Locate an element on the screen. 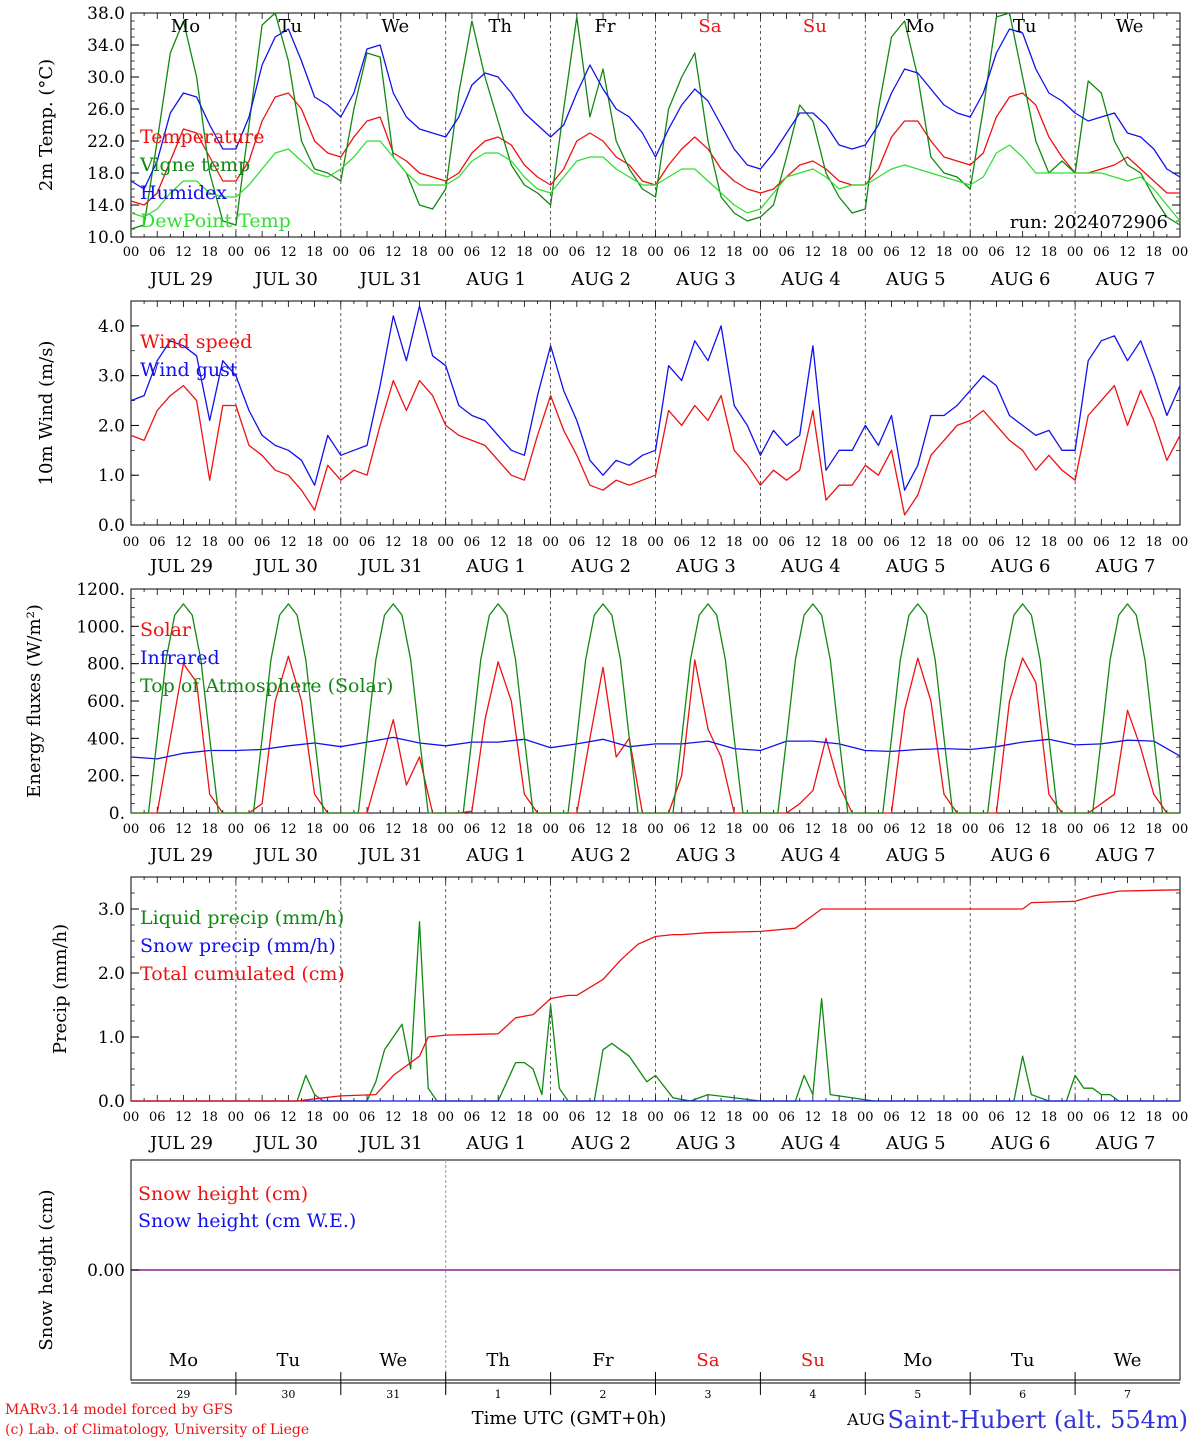 This screenshot has width=1194, height=1440. y-tick-label: 3.0 is located at coordinates (111, 910).